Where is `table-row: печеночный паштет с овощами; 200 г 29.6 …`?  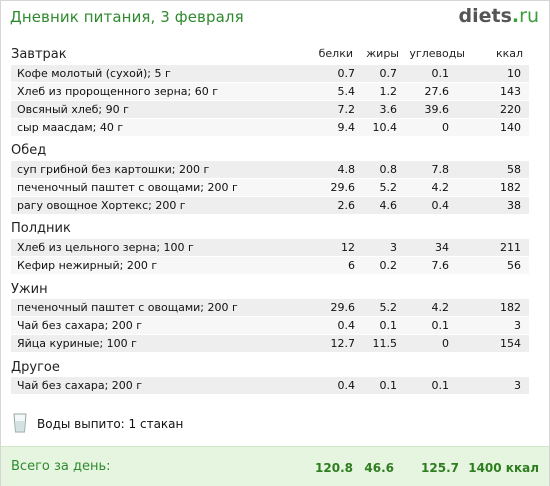 table-row: печеночный паштет с овощами; 200 г 29.6 … is located at coordinates (270, 187).